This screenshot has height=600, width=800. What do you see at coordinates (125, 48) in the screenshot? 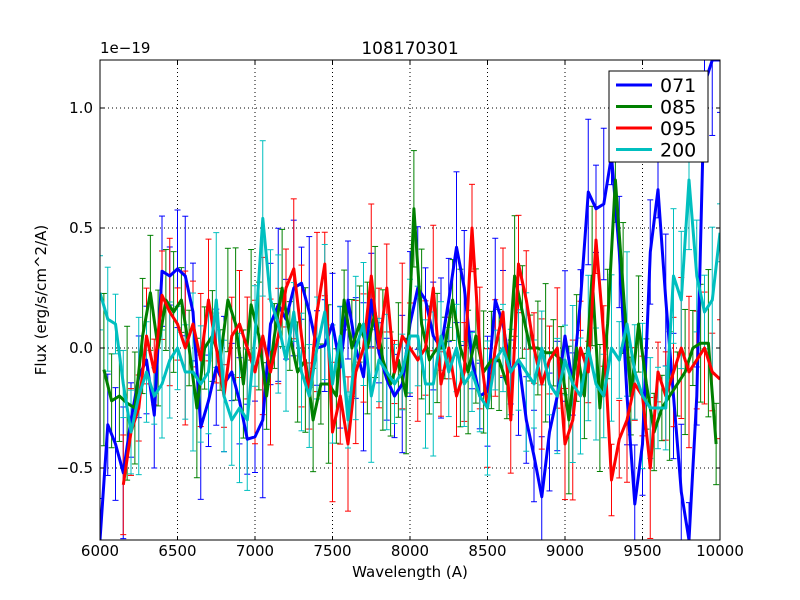
I see `y-offset-label: 1e−19` at bounding box center [125, 48].